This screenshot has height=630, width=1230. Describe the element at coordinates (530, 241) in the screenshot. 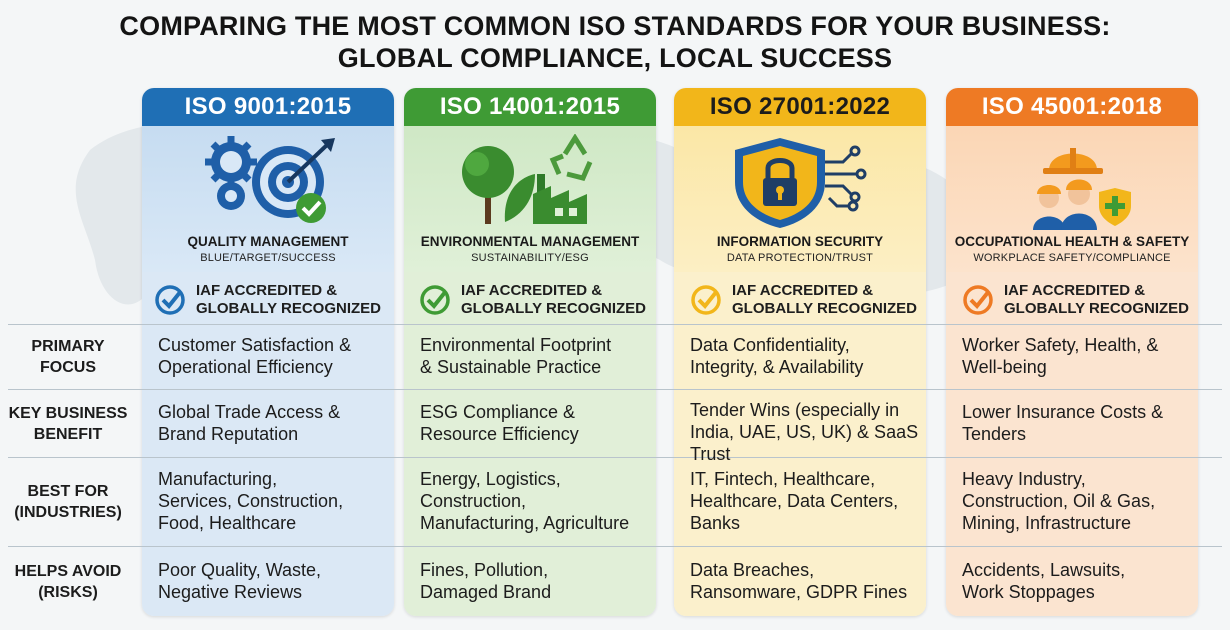

I see `category-title: ENVIRONMENTAL MANAGEMENT` at that location.